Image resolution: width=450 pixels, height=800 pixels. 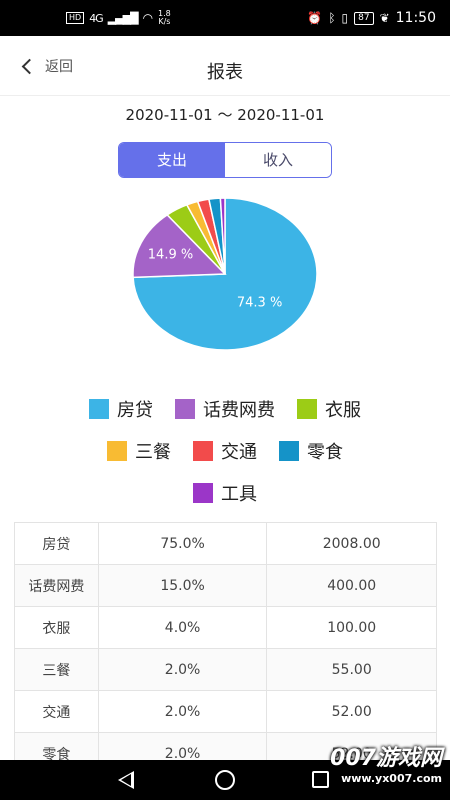 I want to click on table-row: 三餐 2.0% 55.00, so click(x=226, y=670).